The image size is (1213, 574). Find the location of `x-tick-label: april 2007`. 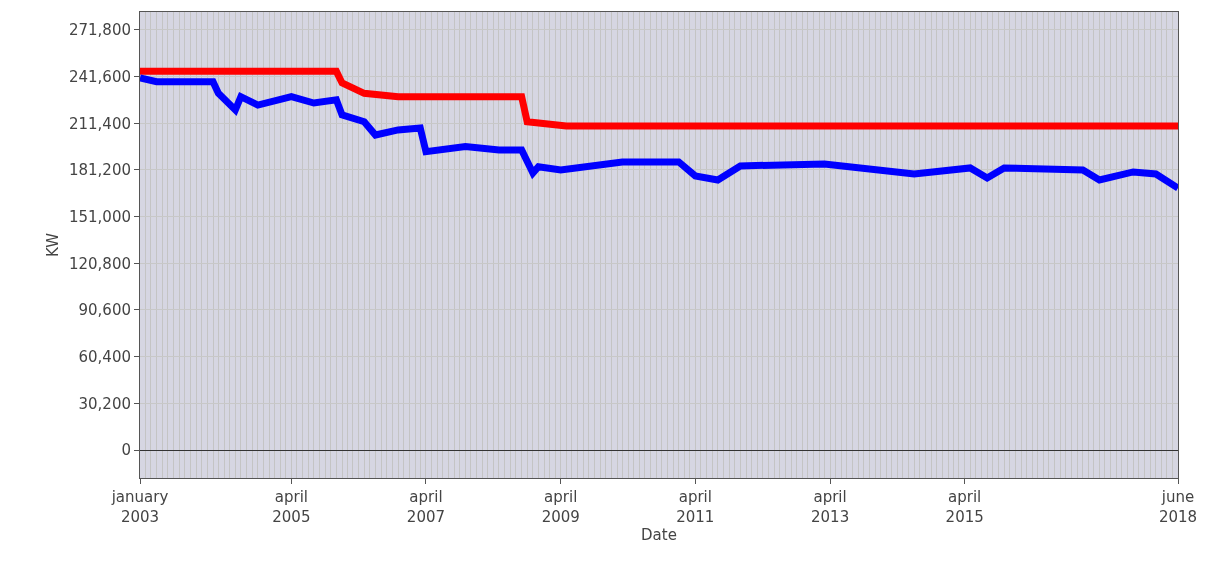

x-tick-label: april 2007 is located at coordinates (426, 507).